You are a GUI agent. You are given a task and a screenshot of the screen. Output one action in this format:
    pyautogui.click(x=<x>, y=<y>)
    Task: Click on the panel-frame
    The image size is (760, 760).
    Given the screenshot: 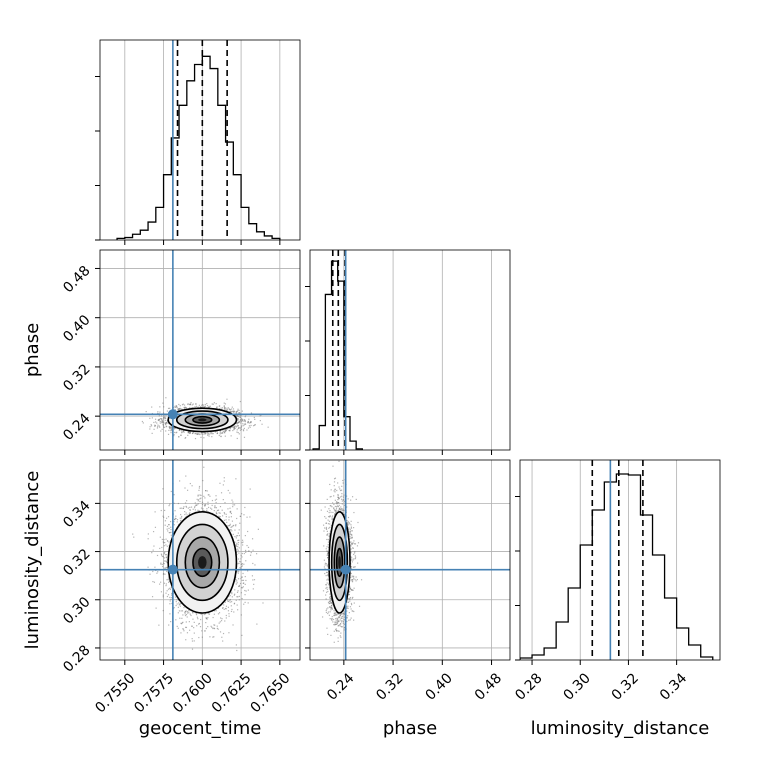 What is the action you would take?
    pyautogui.click(x=200, y=350)
    